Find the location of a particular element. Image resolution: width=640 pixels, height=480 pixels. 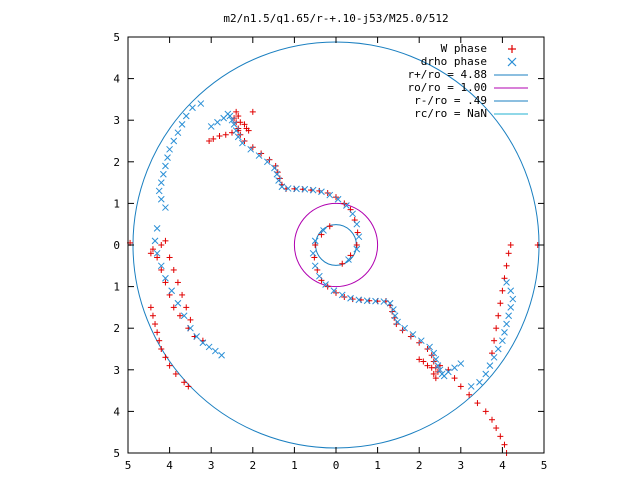

legend-label-w-phase: W phase is located at coordinates (464, 48).